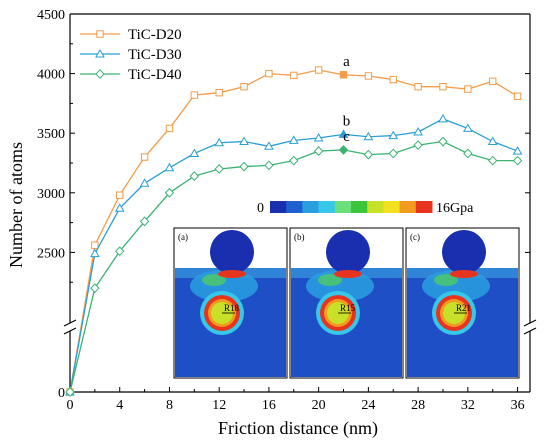  Describe the element at coordinates (155, 55) in the screenshot. I see `legend-label: TiC-D30` at that location.